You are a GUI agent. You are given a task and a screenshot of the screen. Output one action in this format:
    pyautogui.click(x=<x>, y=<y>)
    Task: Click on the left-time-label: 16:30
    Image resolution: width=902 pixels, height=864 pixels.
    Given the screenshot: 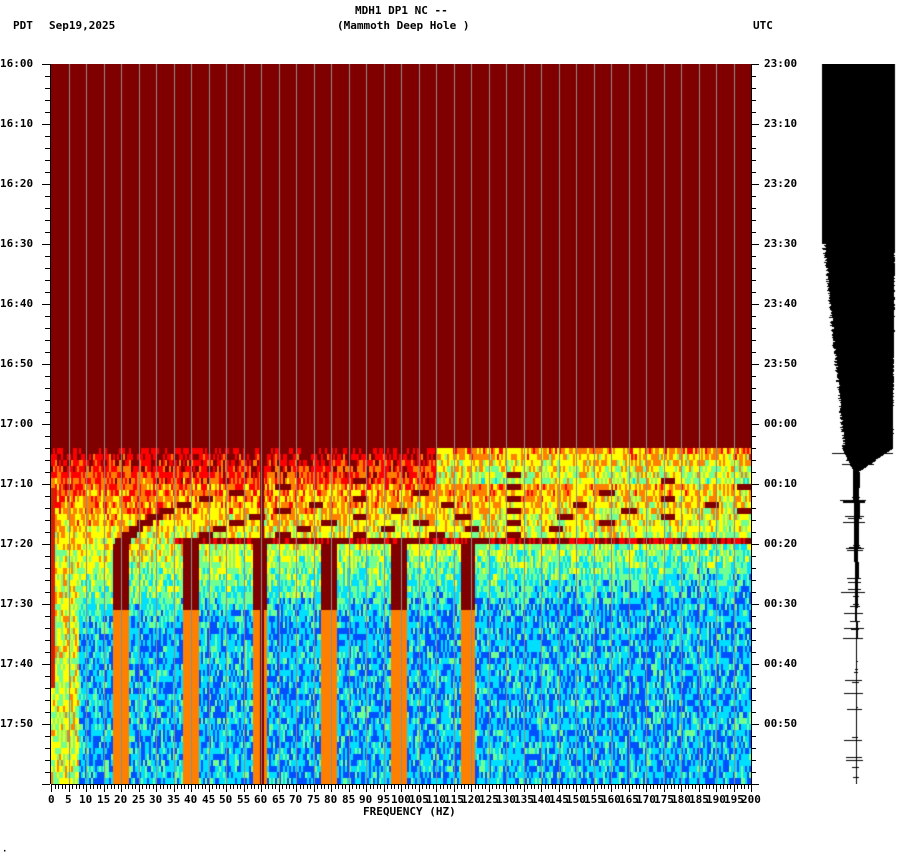 What is the action you would take?
    pyautogui.click(x=17, y=243)
    